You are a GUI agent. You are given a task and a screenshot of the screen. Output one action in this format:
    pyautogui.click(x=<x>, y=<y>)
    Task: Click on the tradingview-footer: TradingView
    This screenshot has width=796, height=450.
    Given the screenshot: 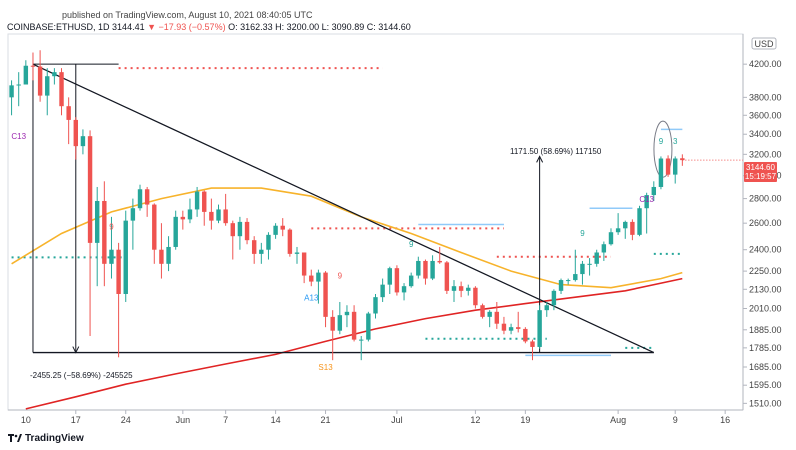 What is the action you would take?
    pyautogui.click(x=46, y=438)
    